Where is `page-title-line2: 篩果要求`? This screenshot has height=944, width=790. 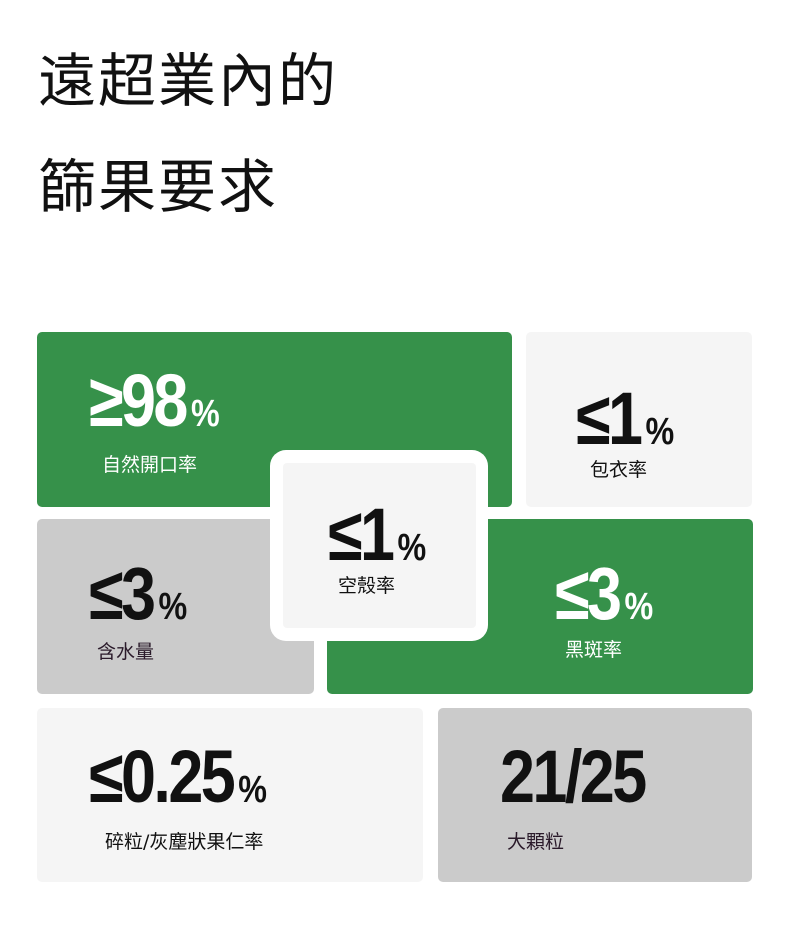 page-title-line2: 篩果要求 is located at coordinates (158, 187).